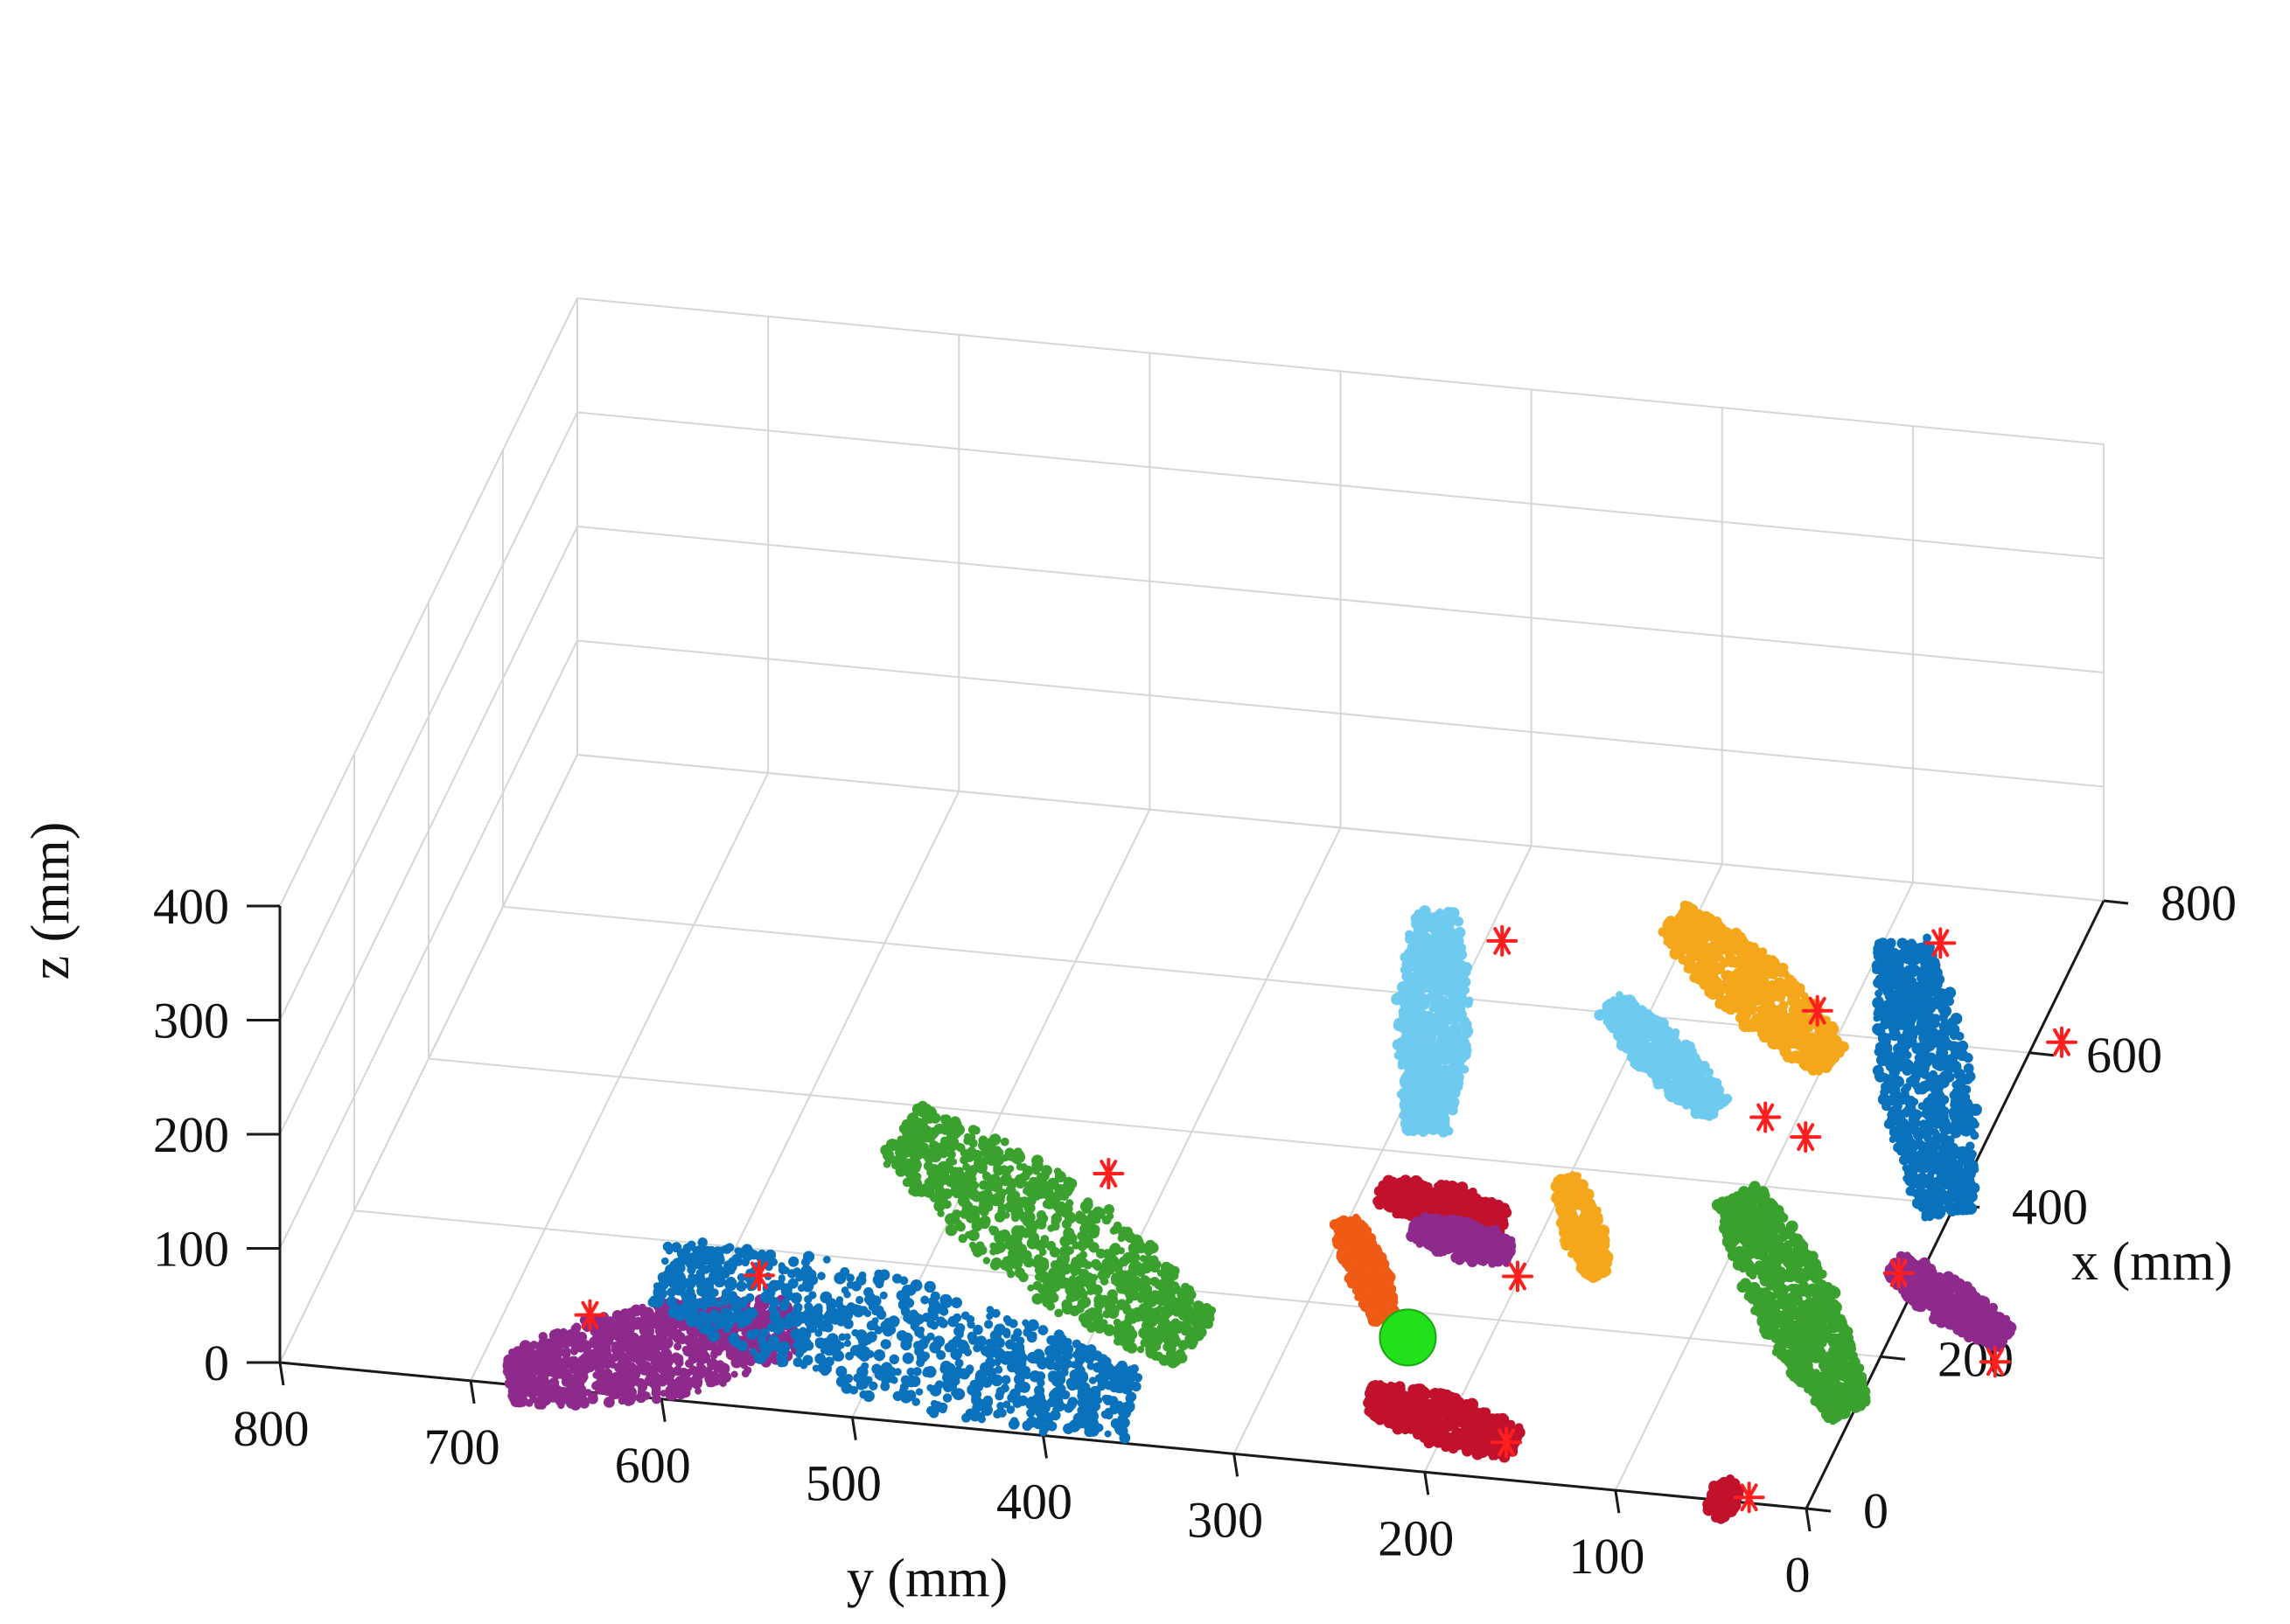 The height and width of the screenshot is (1624, 2290). I want to click on y-axis-title: y (mm), so click(927, 1578).